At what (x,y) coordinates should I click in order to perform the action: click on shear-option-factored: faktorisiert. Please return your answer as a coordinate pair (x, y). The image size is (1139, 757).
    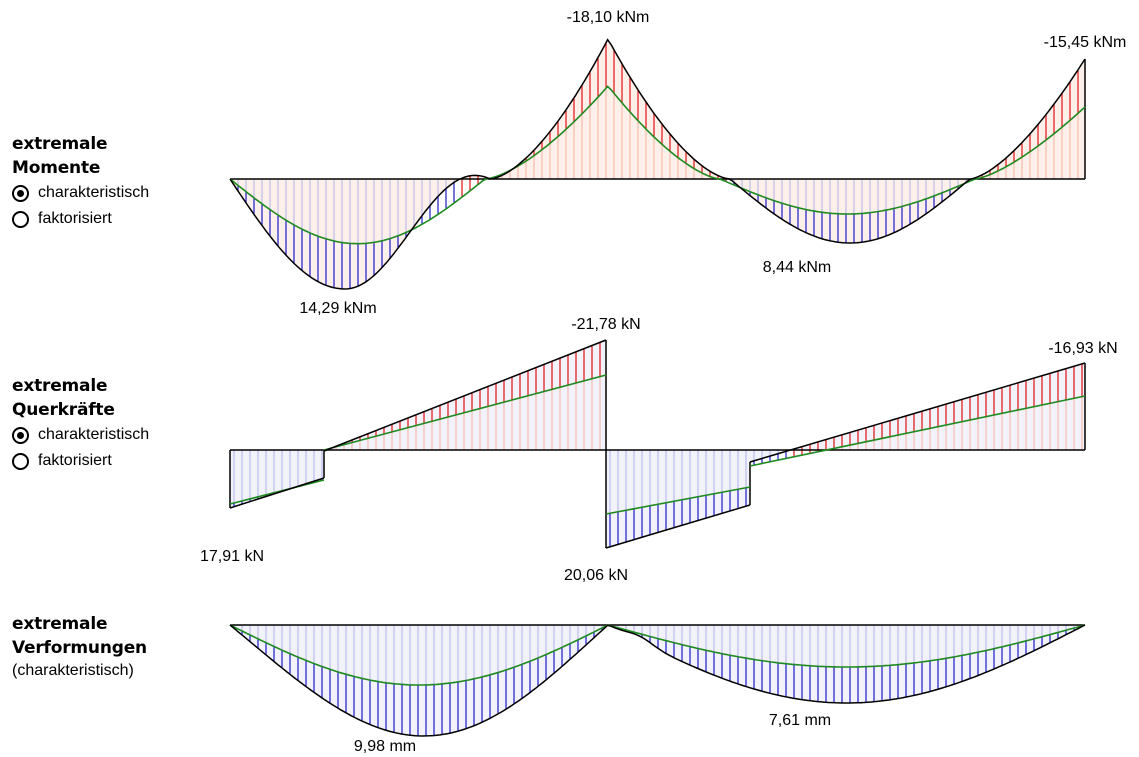
    Looking at the image, I should click on (80, 461).